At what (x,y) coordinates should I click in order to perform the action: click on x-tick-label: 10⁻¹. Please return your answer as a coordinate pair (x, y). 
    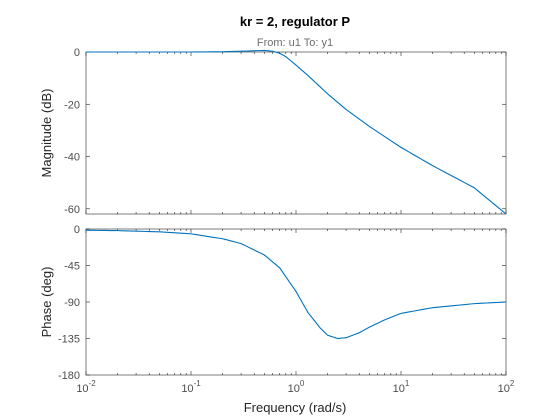
    Looking at the image, I should click on (191, 387).